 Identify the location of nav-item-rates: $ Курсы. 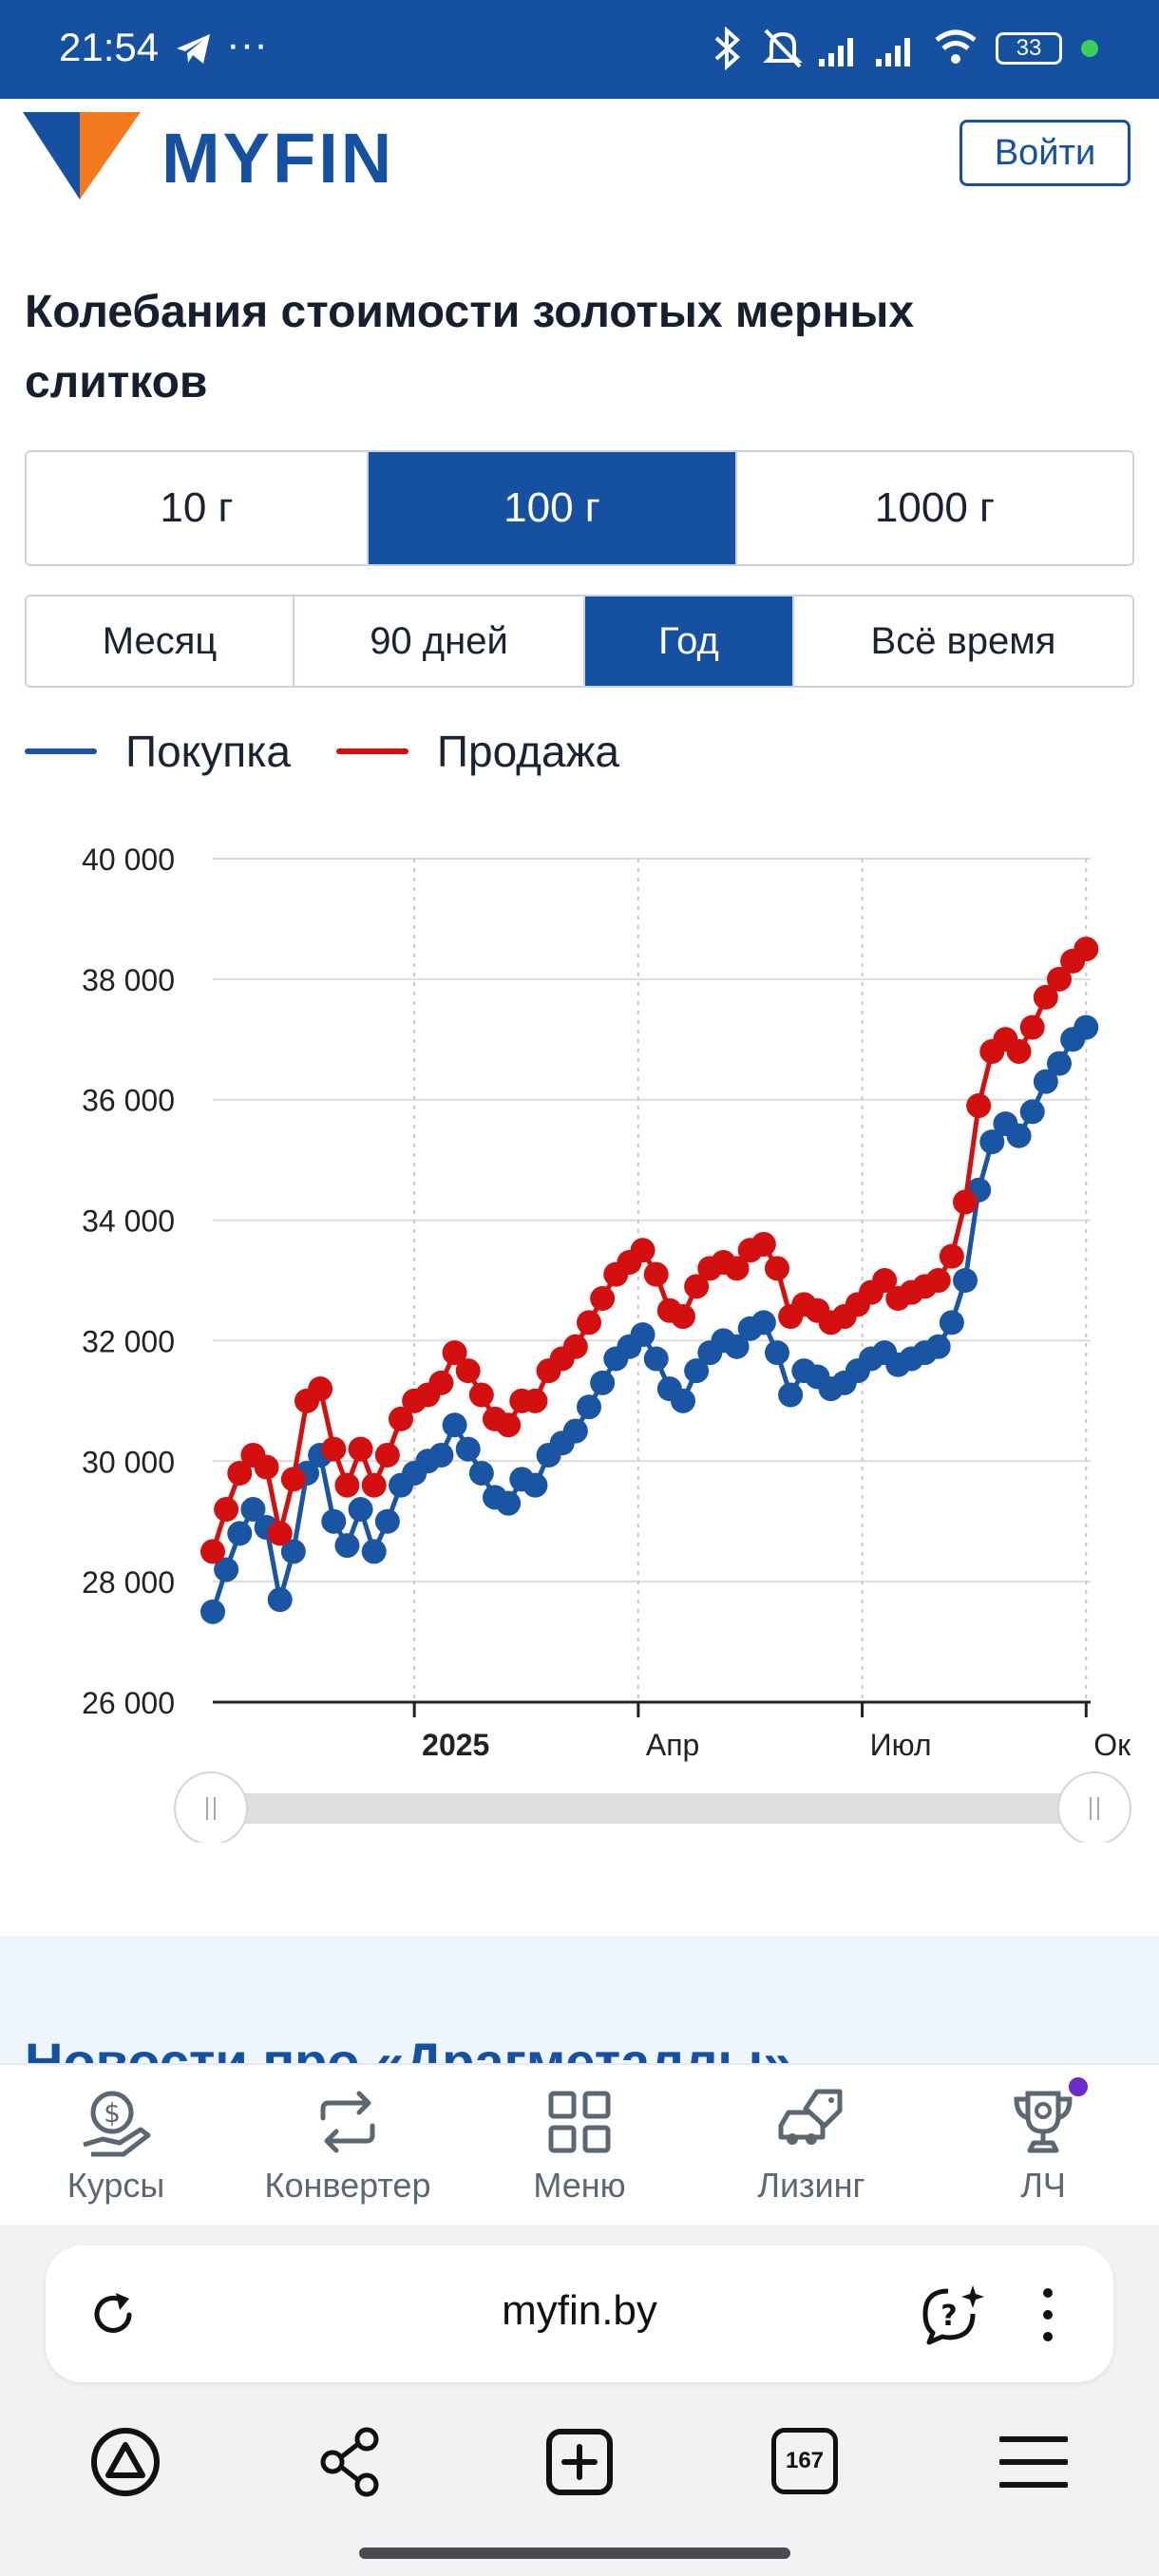
(116, 2145).